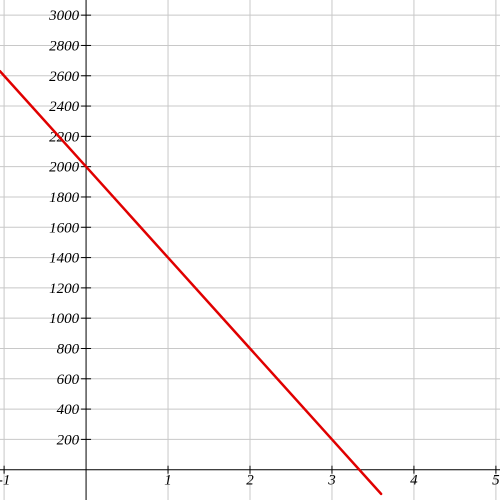  I want to click on y-tick-label: 2000, so click(64, 168).